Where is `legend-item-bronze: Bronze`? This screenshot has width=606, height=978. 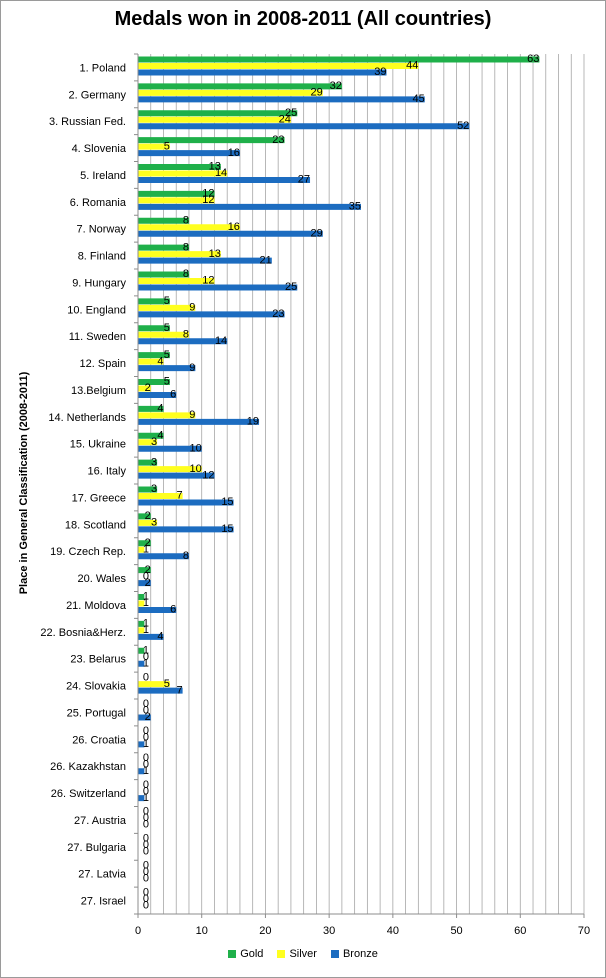
legend-item-bronze: Bronze is located at coordinates (354, 954).